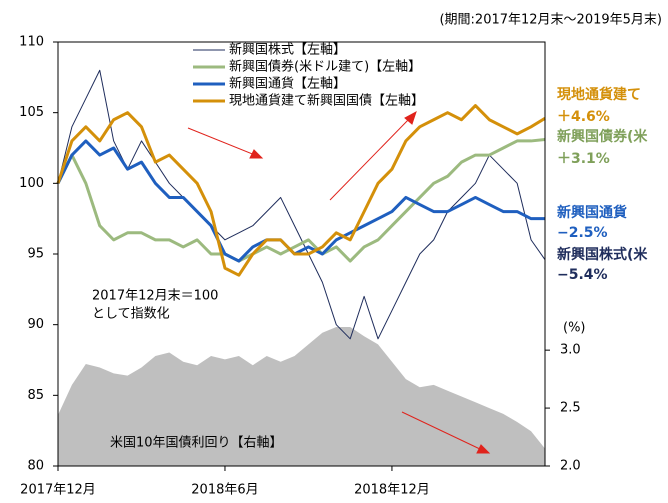  What do you see at coordinates (570, 408) in the screenshot?
I see `y2-tick-label: 2.5` at bounding box center [570, 408].